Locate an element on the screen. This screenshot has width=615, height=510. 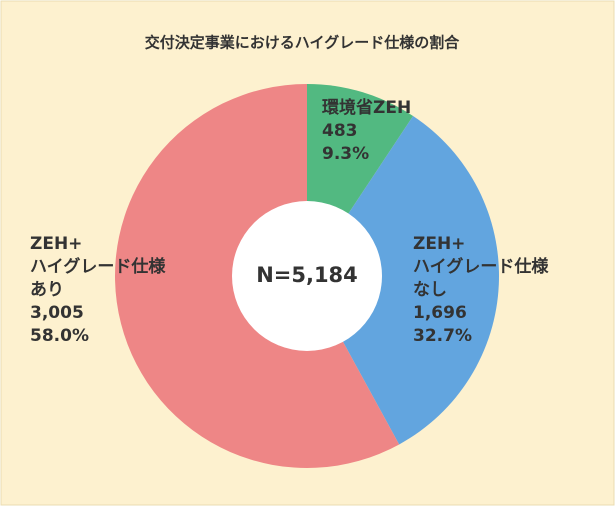
percent-label: 32.7% is located at coordinates (442, 336).